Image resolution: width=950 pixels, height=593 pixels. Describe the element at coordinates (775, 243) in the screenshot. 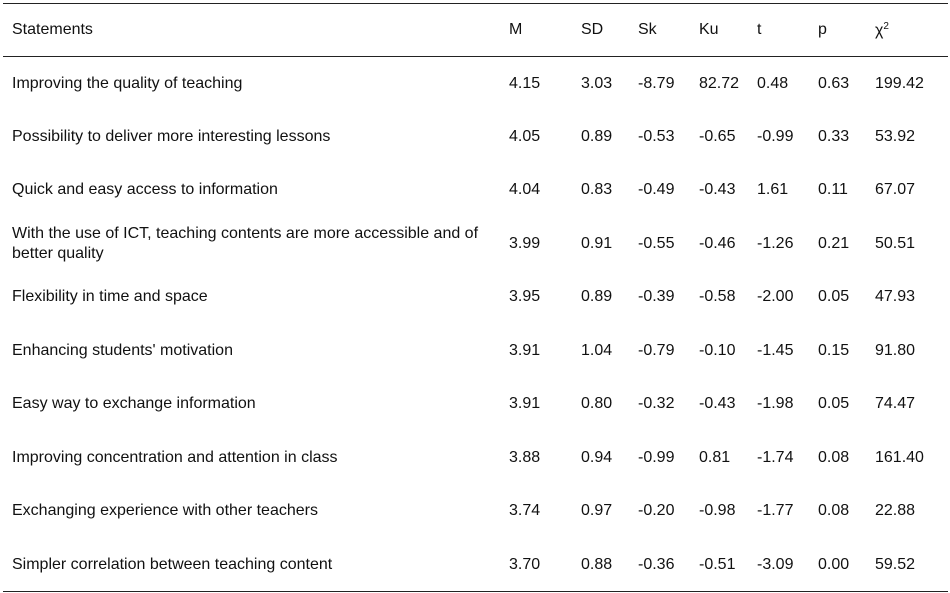

I see `cell-t: -1.26` at that location.